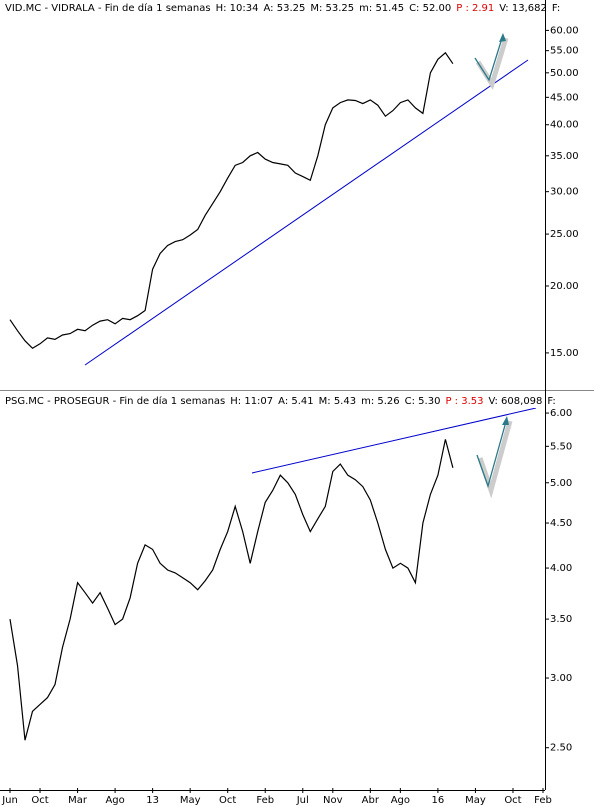 This screenshot has height=807, width=594. What do you see at coordinates (381, 8) in the screenshot?
I see `stat: m: 51.45` at bounding box center [381, 8].